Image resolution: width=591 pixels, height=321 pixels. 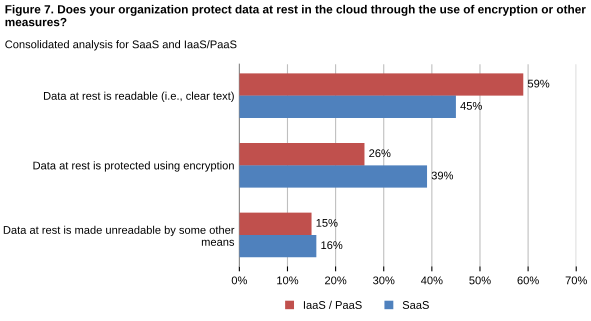 What do you see at coordinates (415, 305) in the screenshot?
I see `legend-label: SaaS` at bounding box center [415, 305].